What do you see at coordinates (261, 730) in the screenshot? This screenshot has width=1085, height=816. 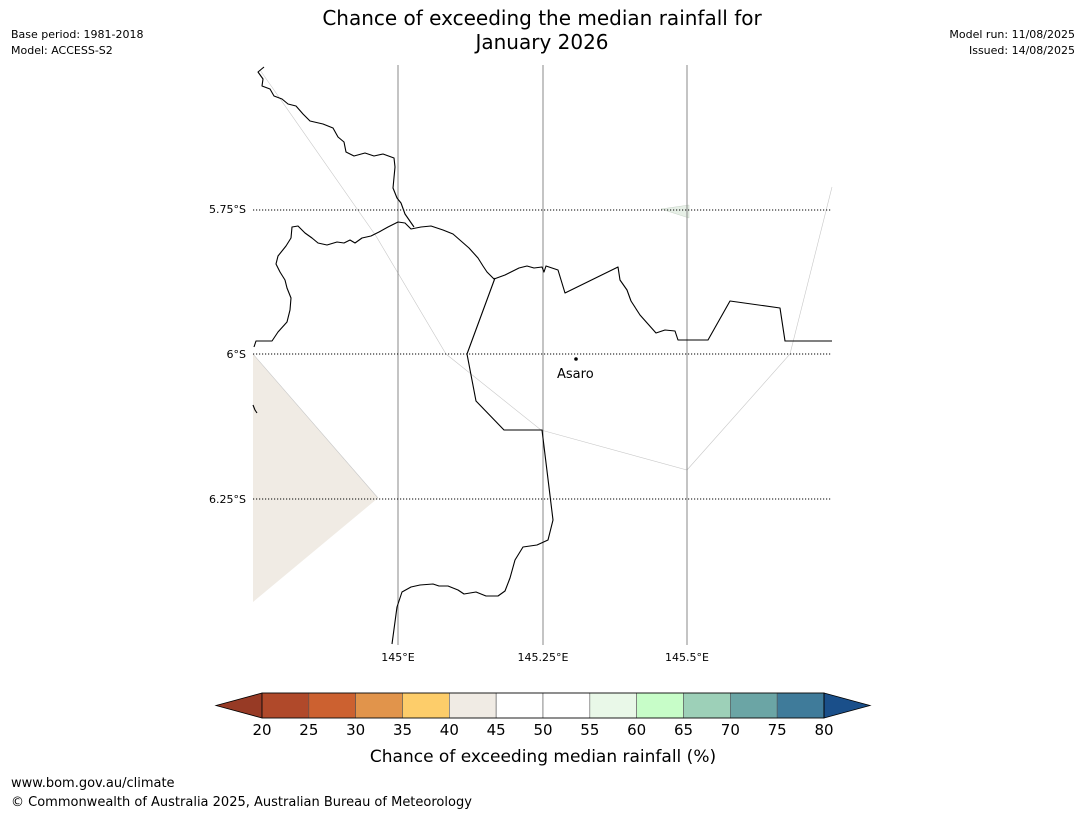 I see `colorbar-tick-label: 20` at bounding box center [261, 730].